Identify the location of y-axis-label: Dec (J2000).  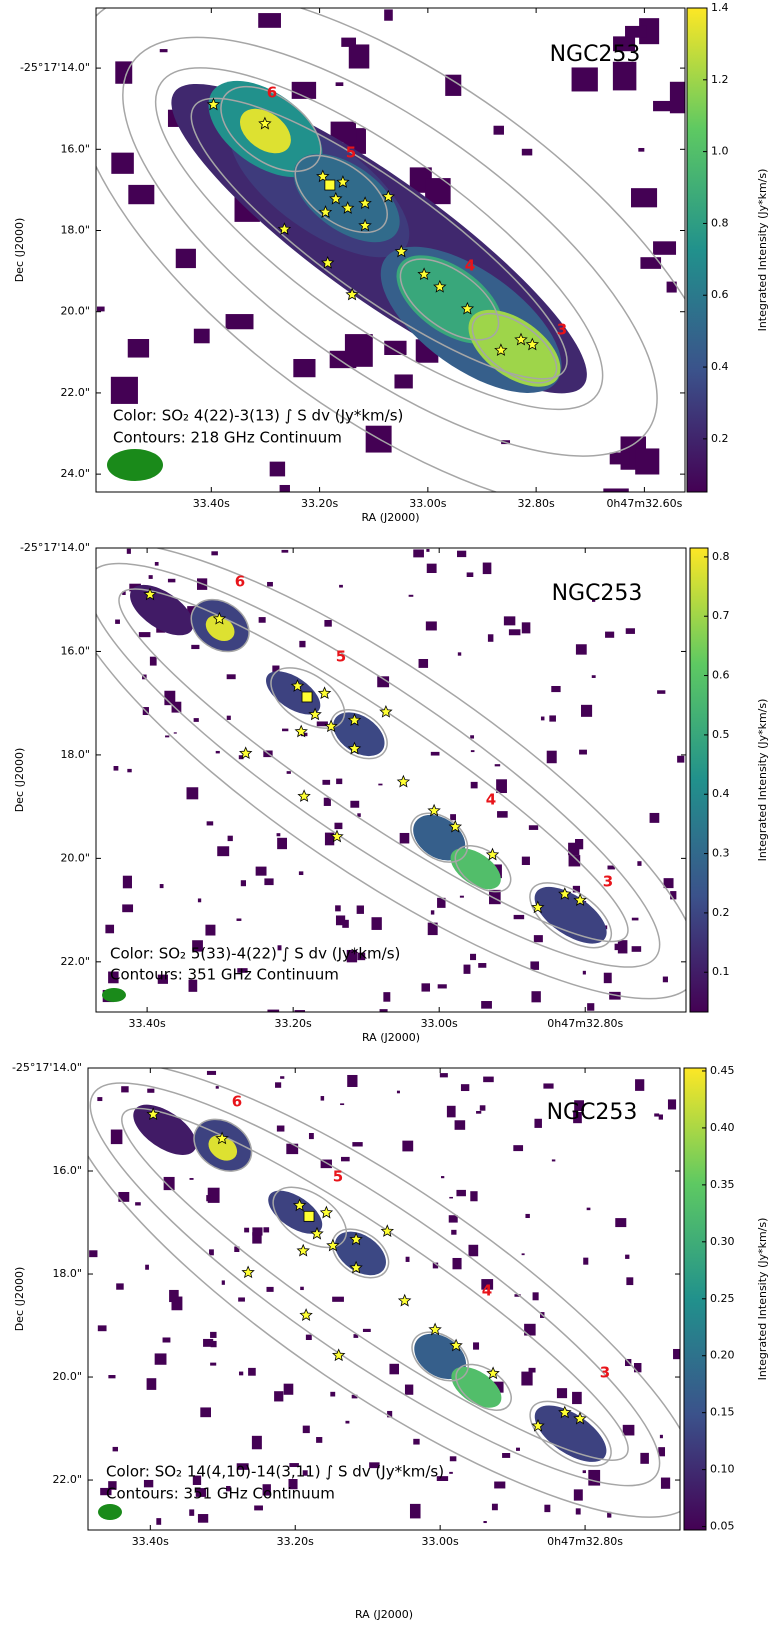
(19, 1299).